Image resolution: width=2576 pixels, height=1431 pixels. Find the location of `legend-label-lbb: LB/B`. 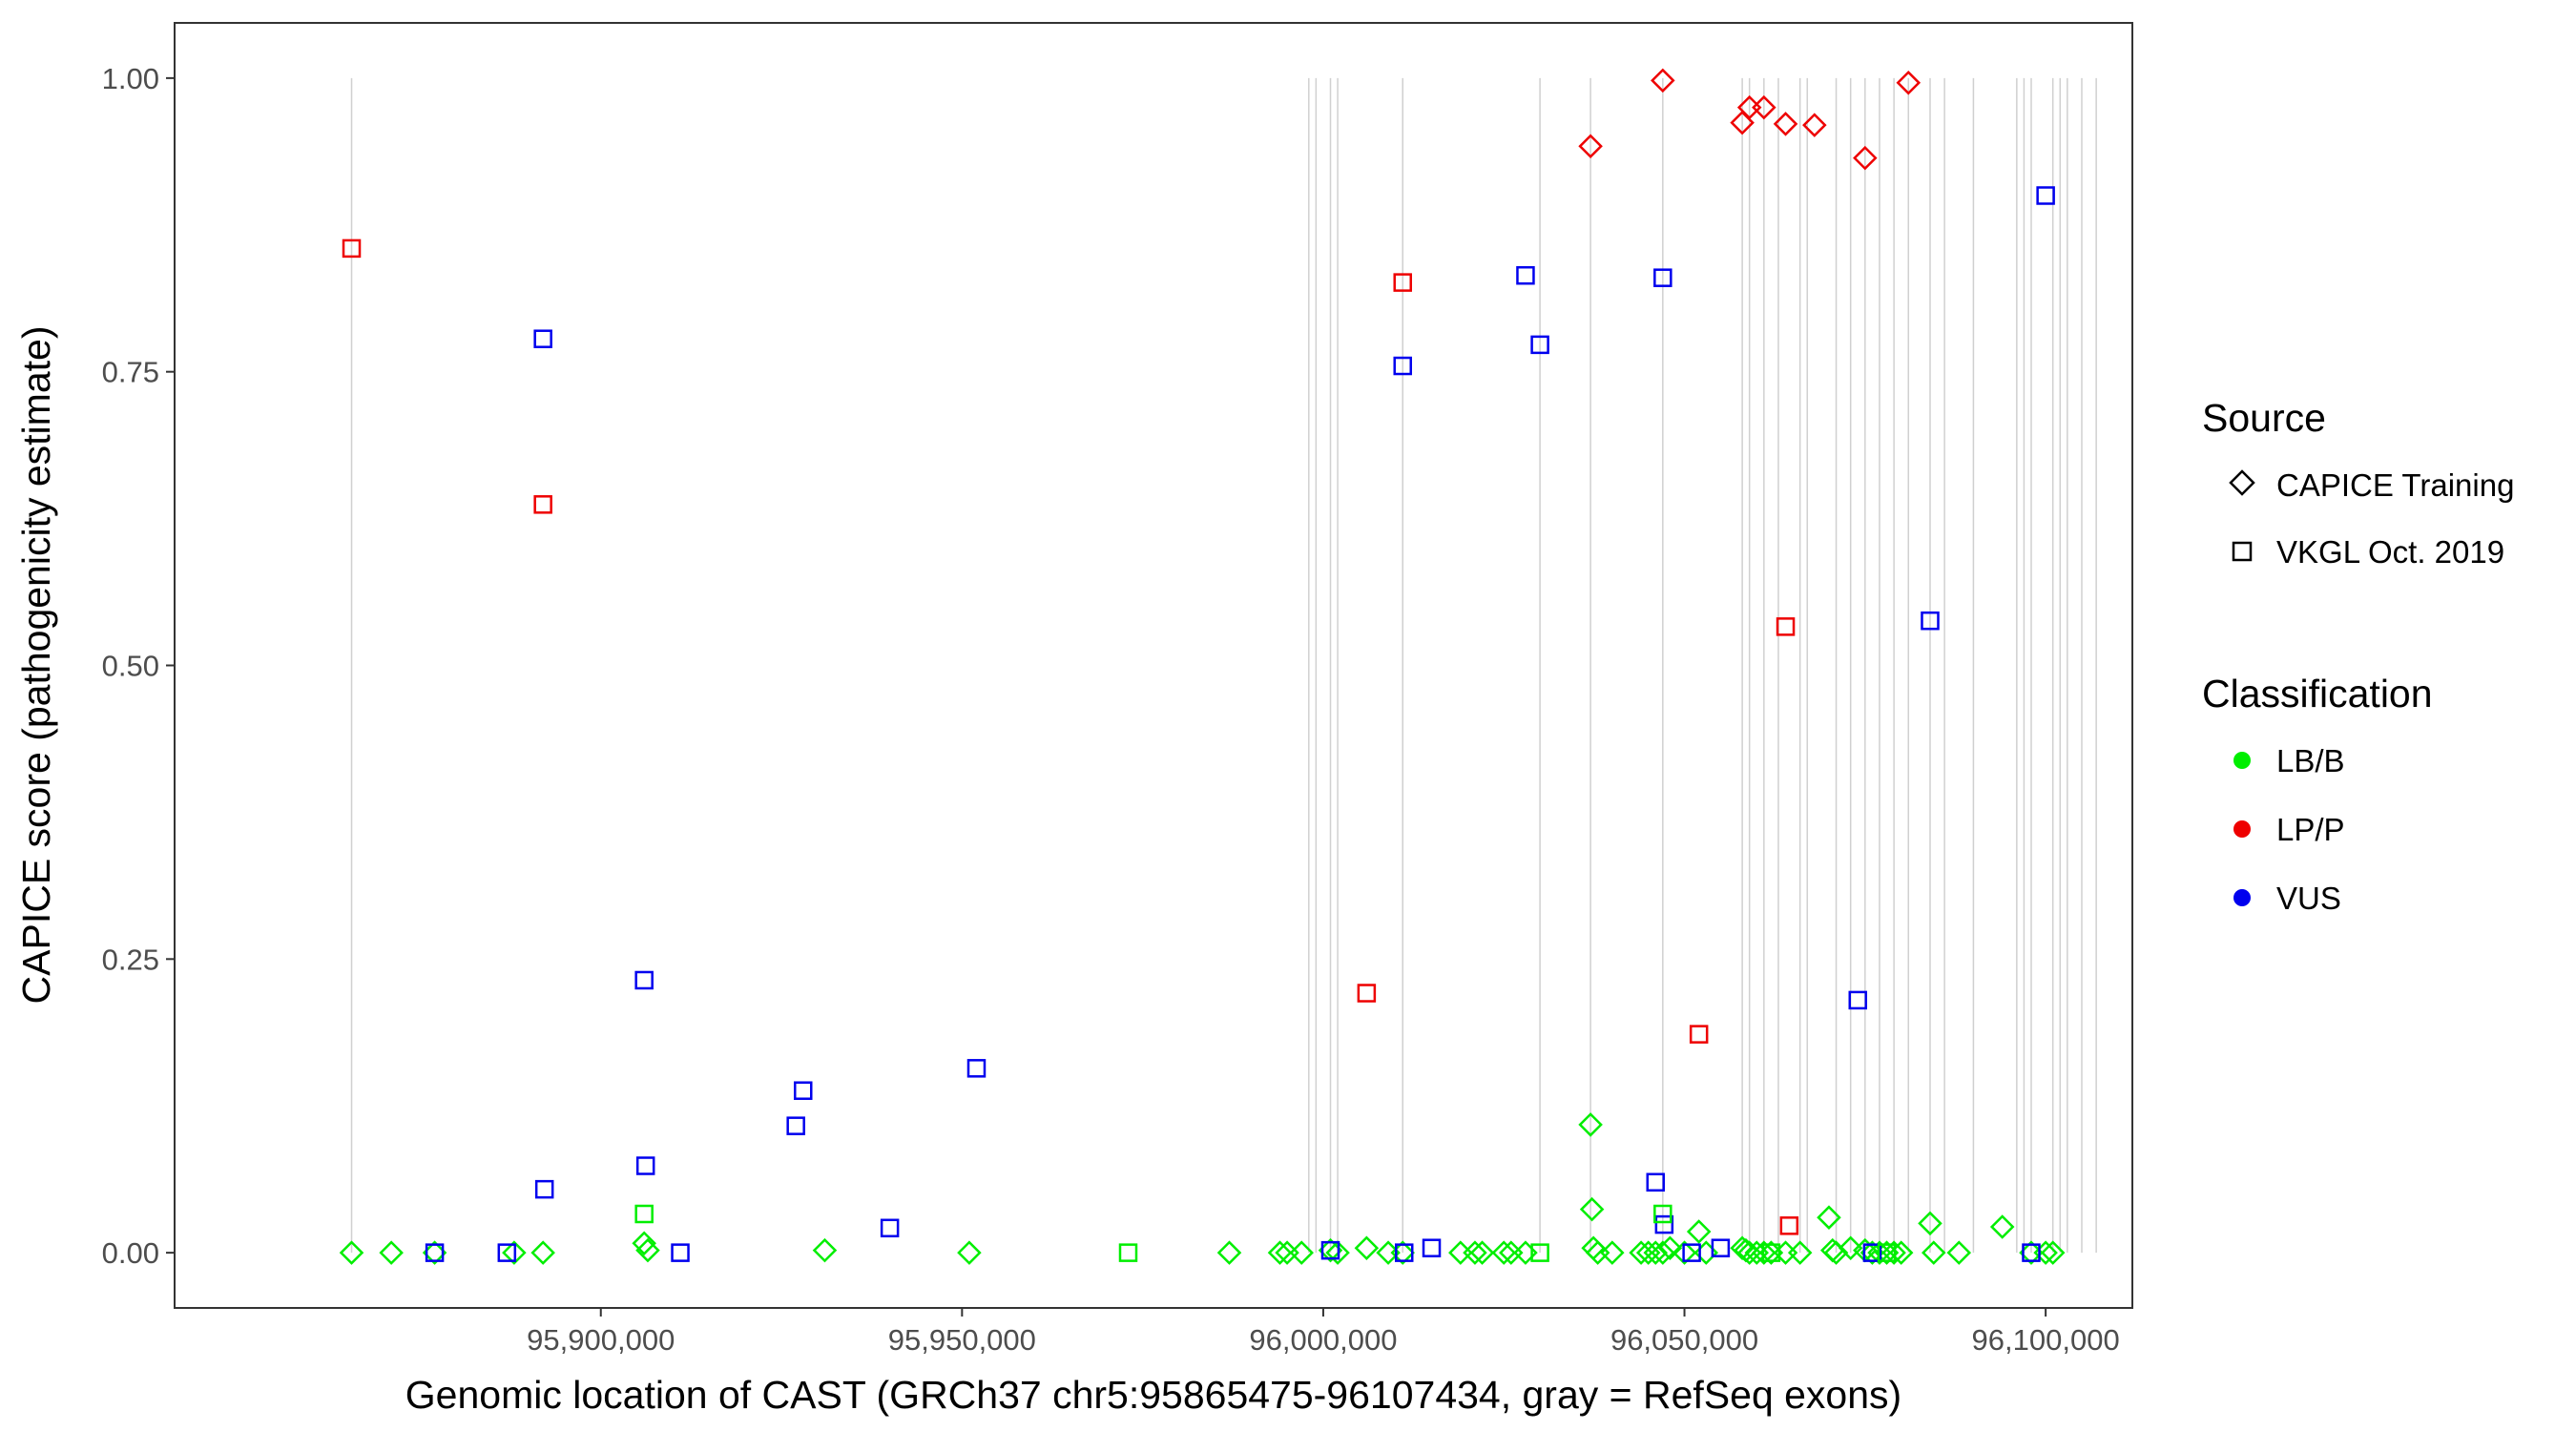

legend-label-lbb: LB/B is located at coordinates (2310, 760).